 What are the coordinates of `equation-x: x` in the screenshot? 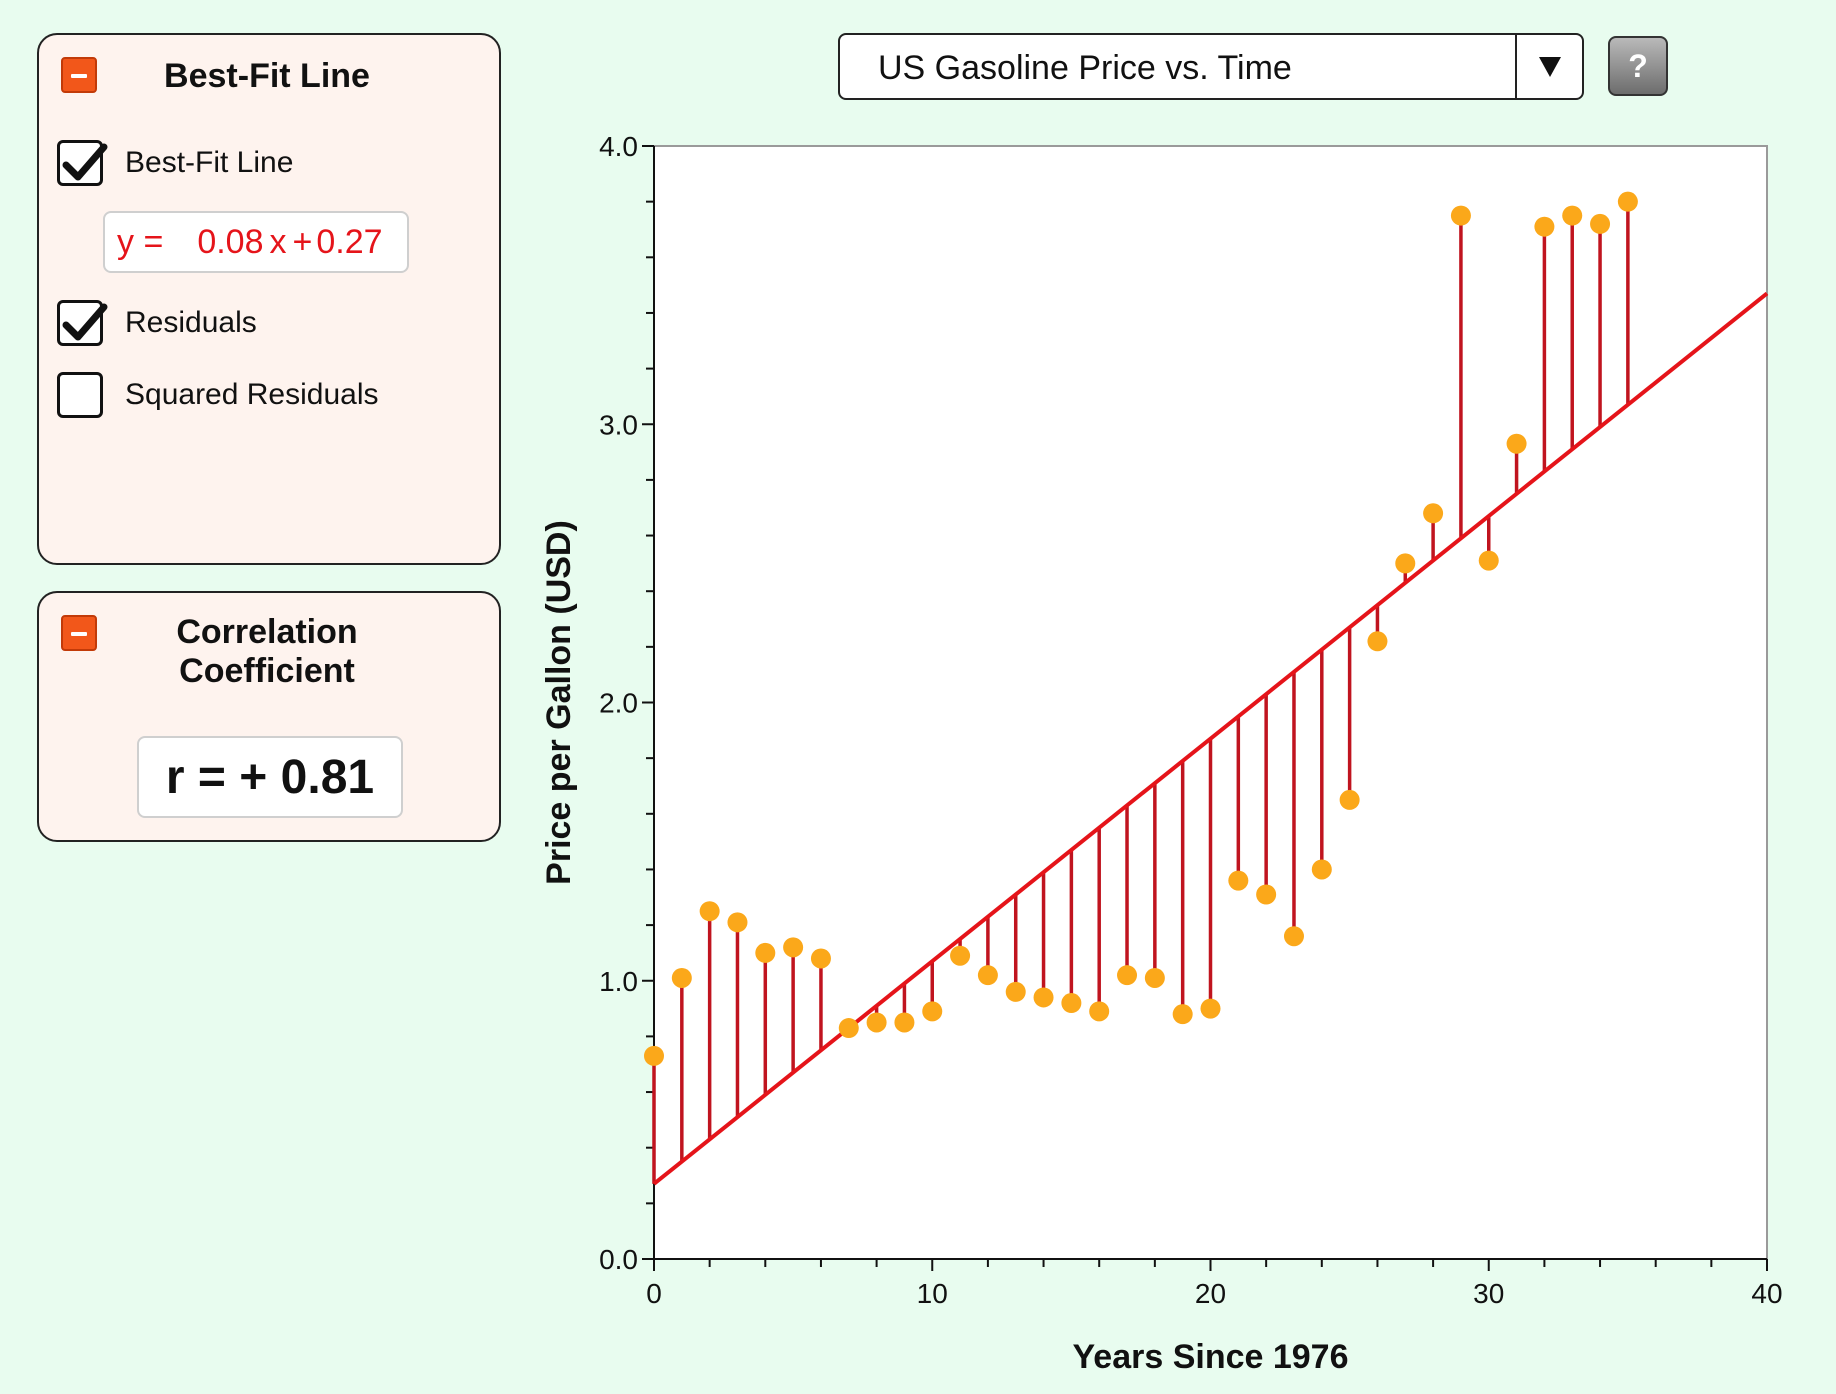 It's located at (278, 241).